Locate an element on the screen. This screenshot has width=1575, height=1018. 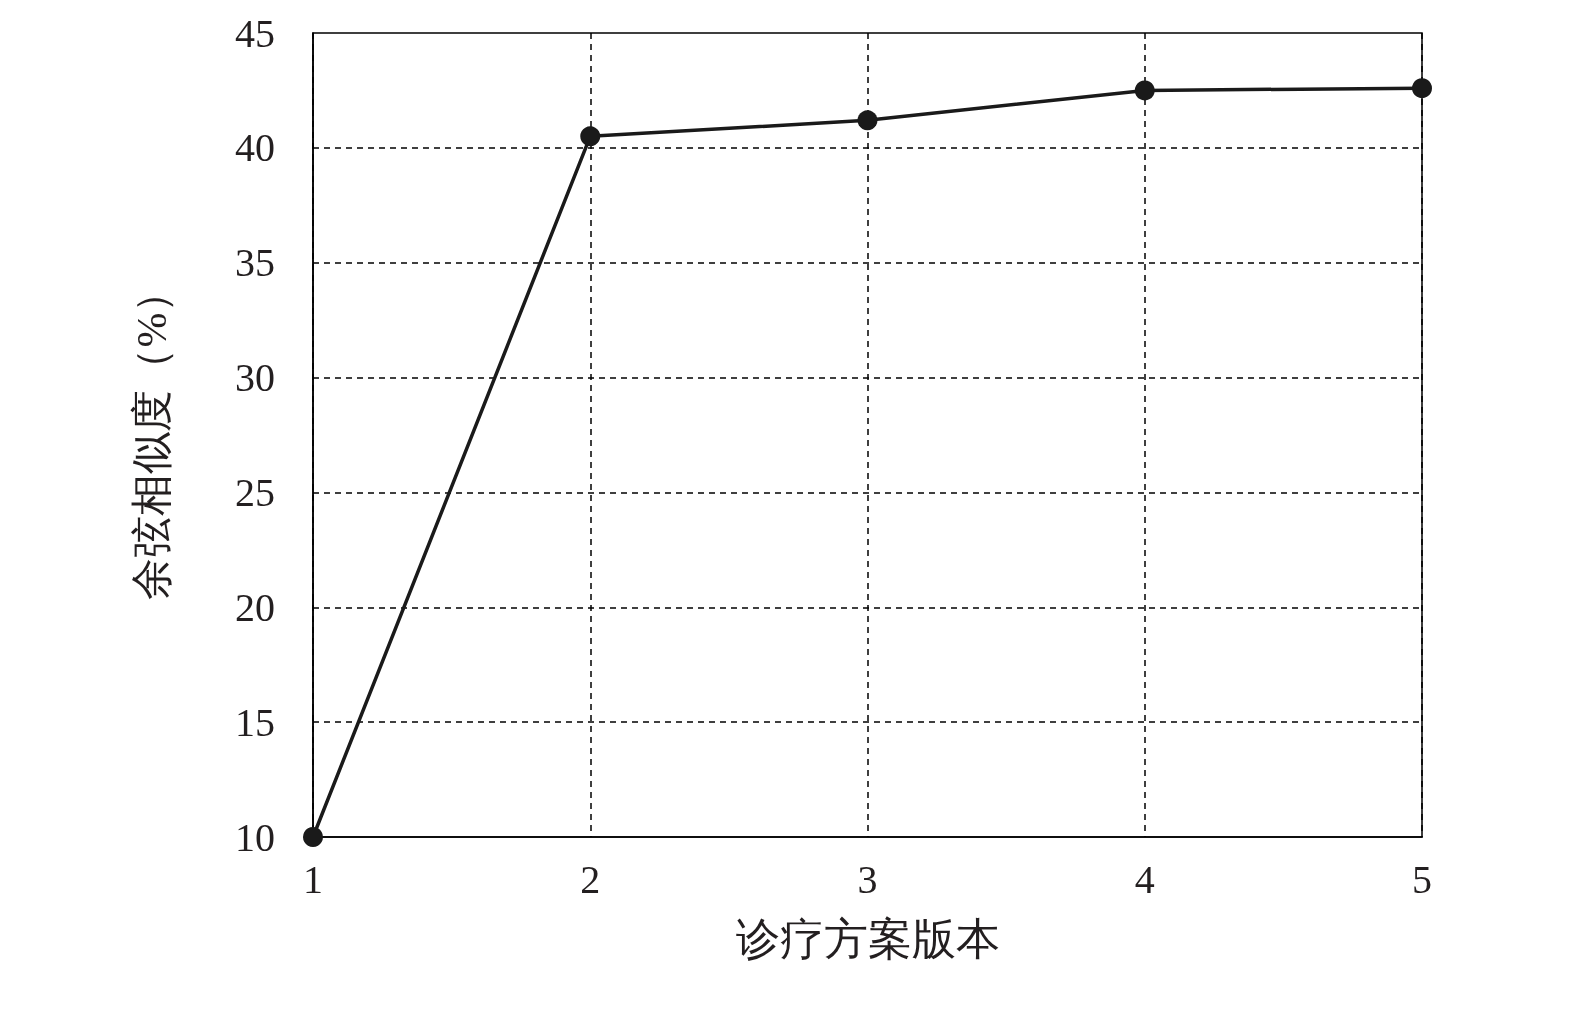
x-tick-label: 2 is located at coordinates (590, 879).